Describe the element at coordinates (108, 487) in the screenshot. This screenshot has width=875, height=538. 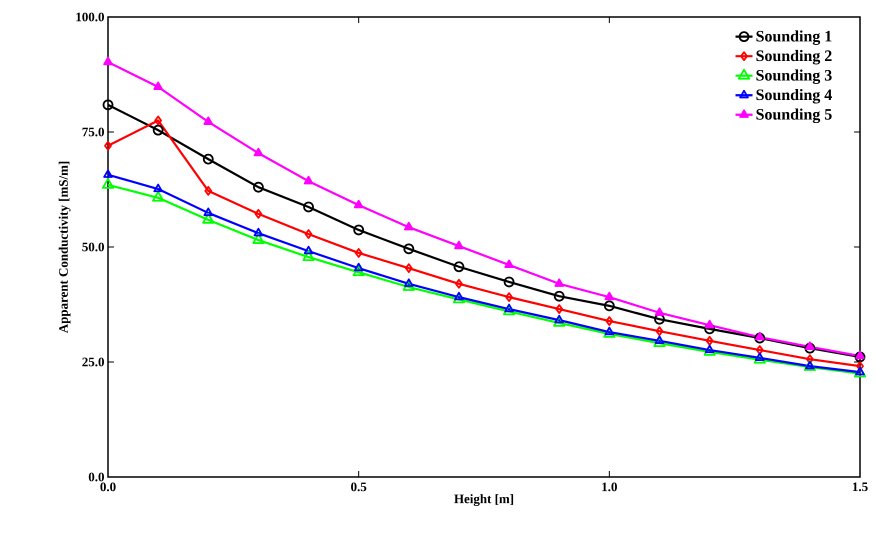
I see `x-tick-label: 0.0` at that location.